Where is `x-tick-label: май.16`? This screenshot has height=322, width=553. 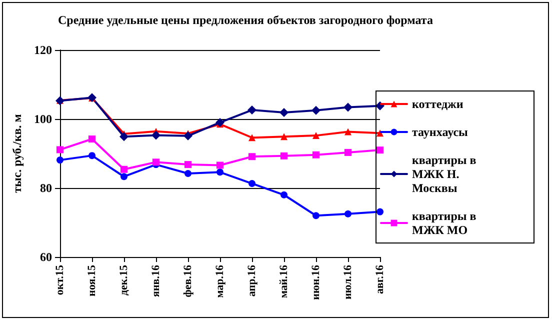 x-tick-label: май.16 is located at coordinates (284, 281).